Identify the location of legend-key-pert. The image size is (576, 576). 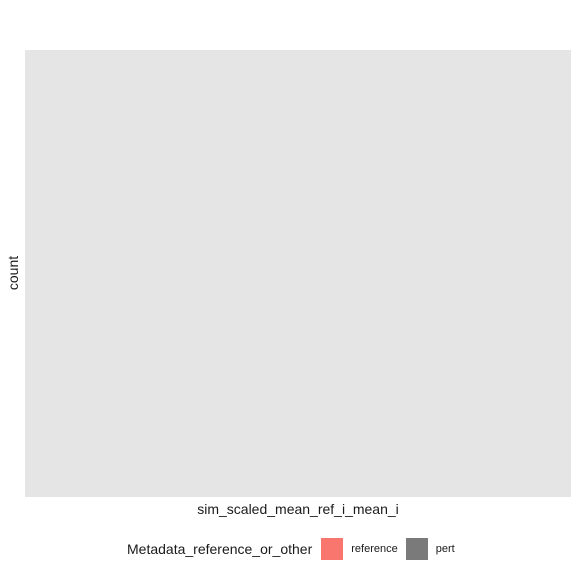
(416, 549).